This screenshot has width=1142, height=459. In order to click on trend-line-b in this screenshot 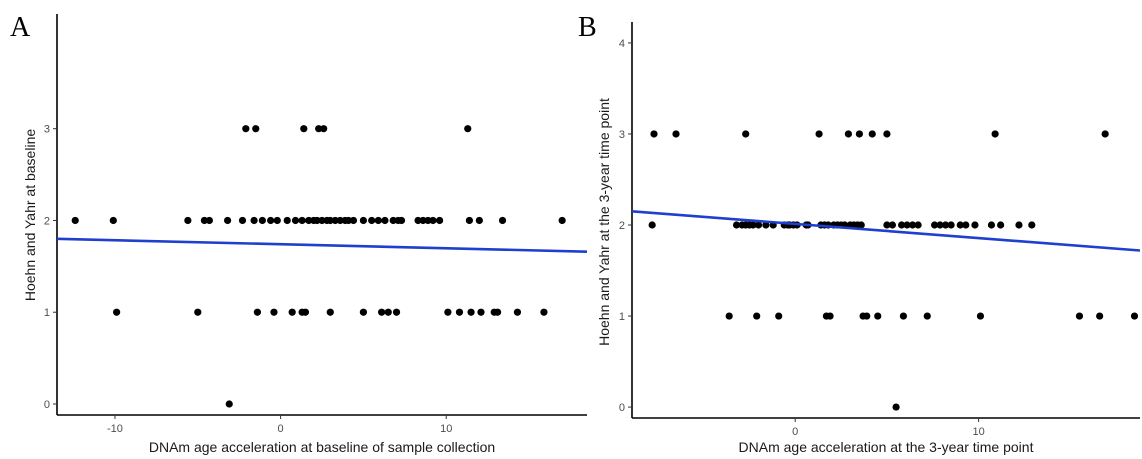, I will do `click(886, 231)`.